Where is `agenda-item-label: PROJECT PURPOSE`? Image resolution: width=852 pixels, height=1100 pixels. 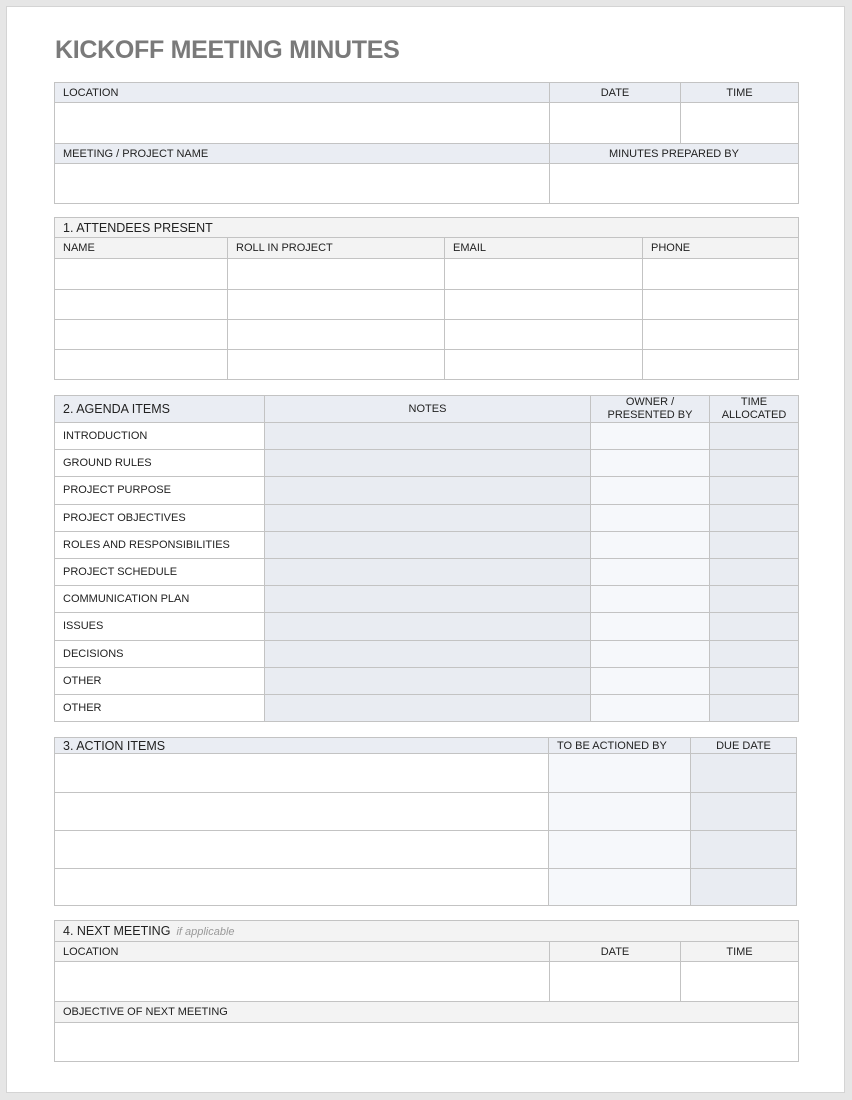 agenda-item-label: PROJECT PURPOSE is located at coordinates (159, 490).